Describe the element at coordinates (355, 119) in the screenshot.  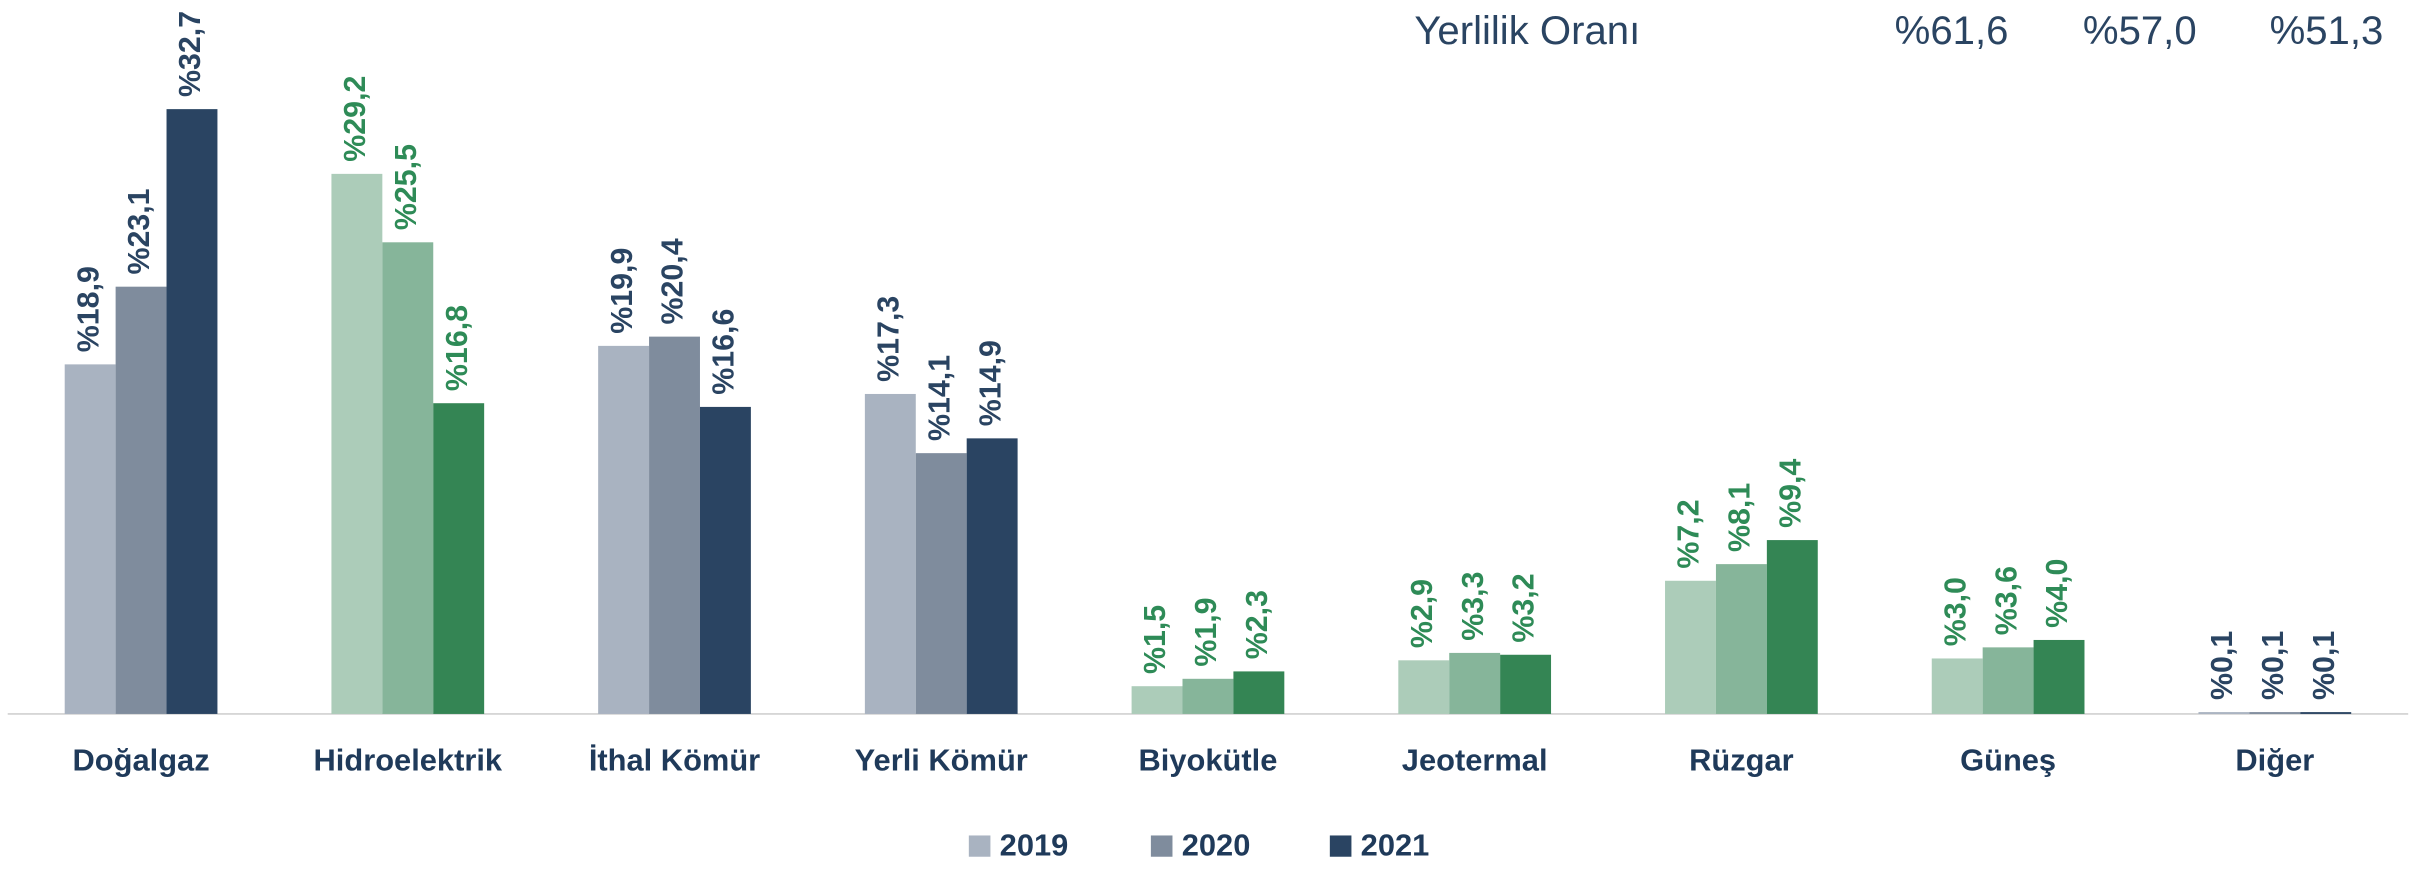
I see `value-label: %29,2` at that location.